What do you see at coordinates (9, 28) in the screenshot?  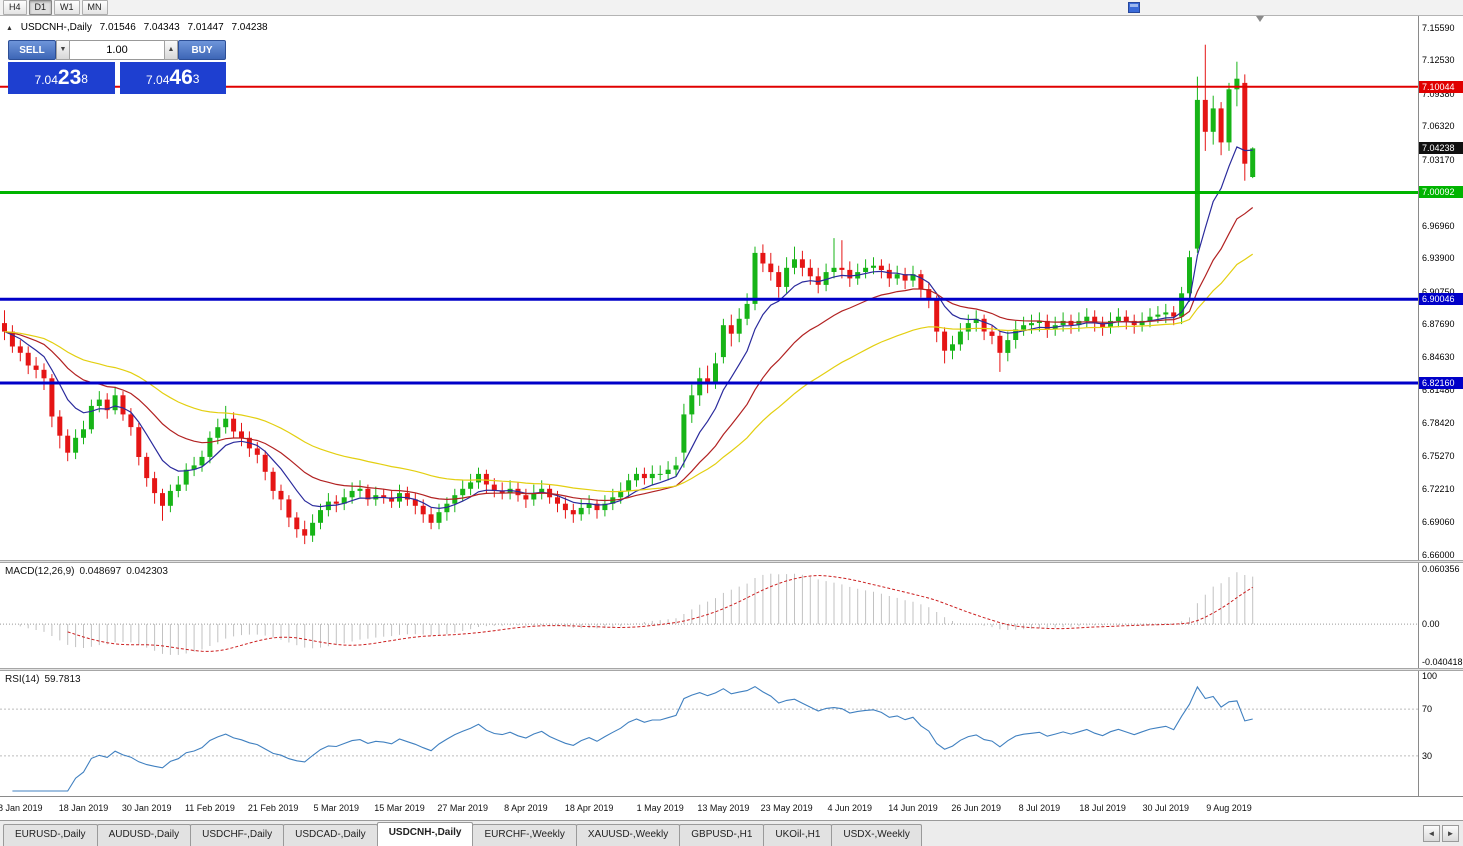 I see `collapse-oct-icon: ▲` at bounding box center [9, 28].